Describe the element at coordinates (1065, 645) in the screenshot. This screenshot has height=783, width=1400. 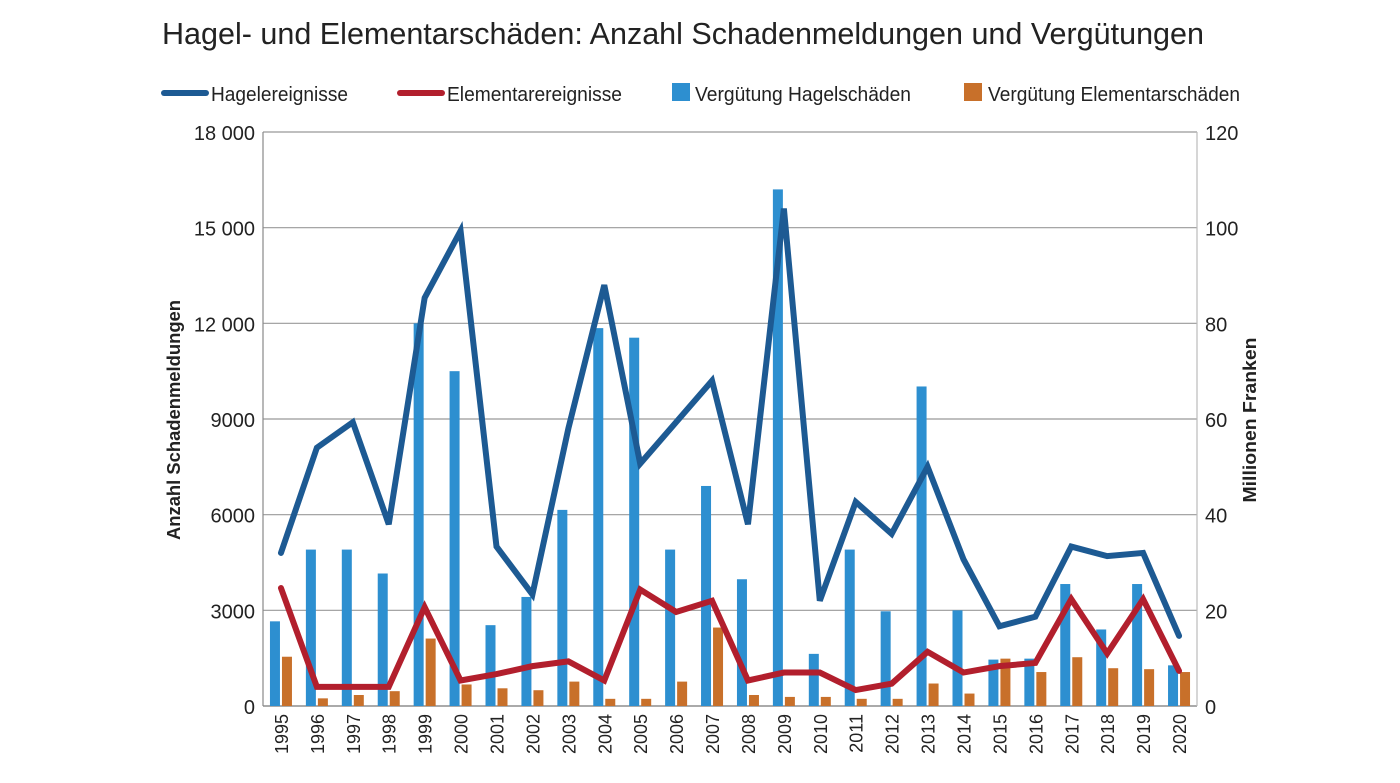
I see `bar-verguetung-hagel-2017` at that location.